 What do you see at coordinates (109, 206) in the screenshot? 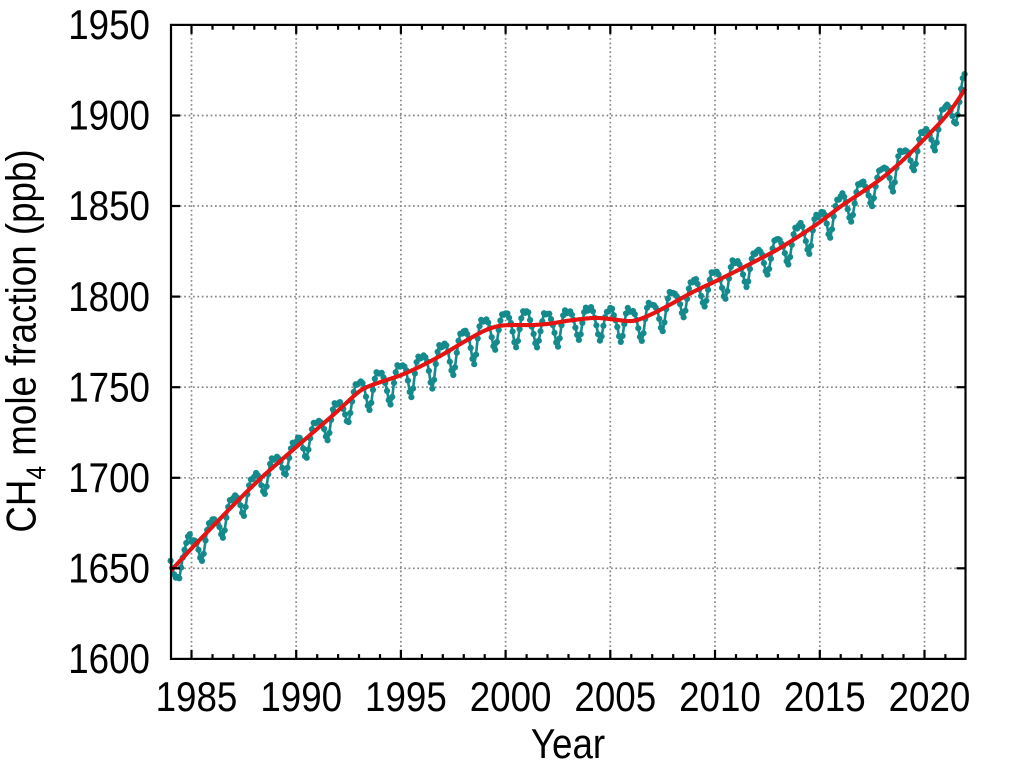
I see `svg-text: 1850` at bounding box center [109, 206].